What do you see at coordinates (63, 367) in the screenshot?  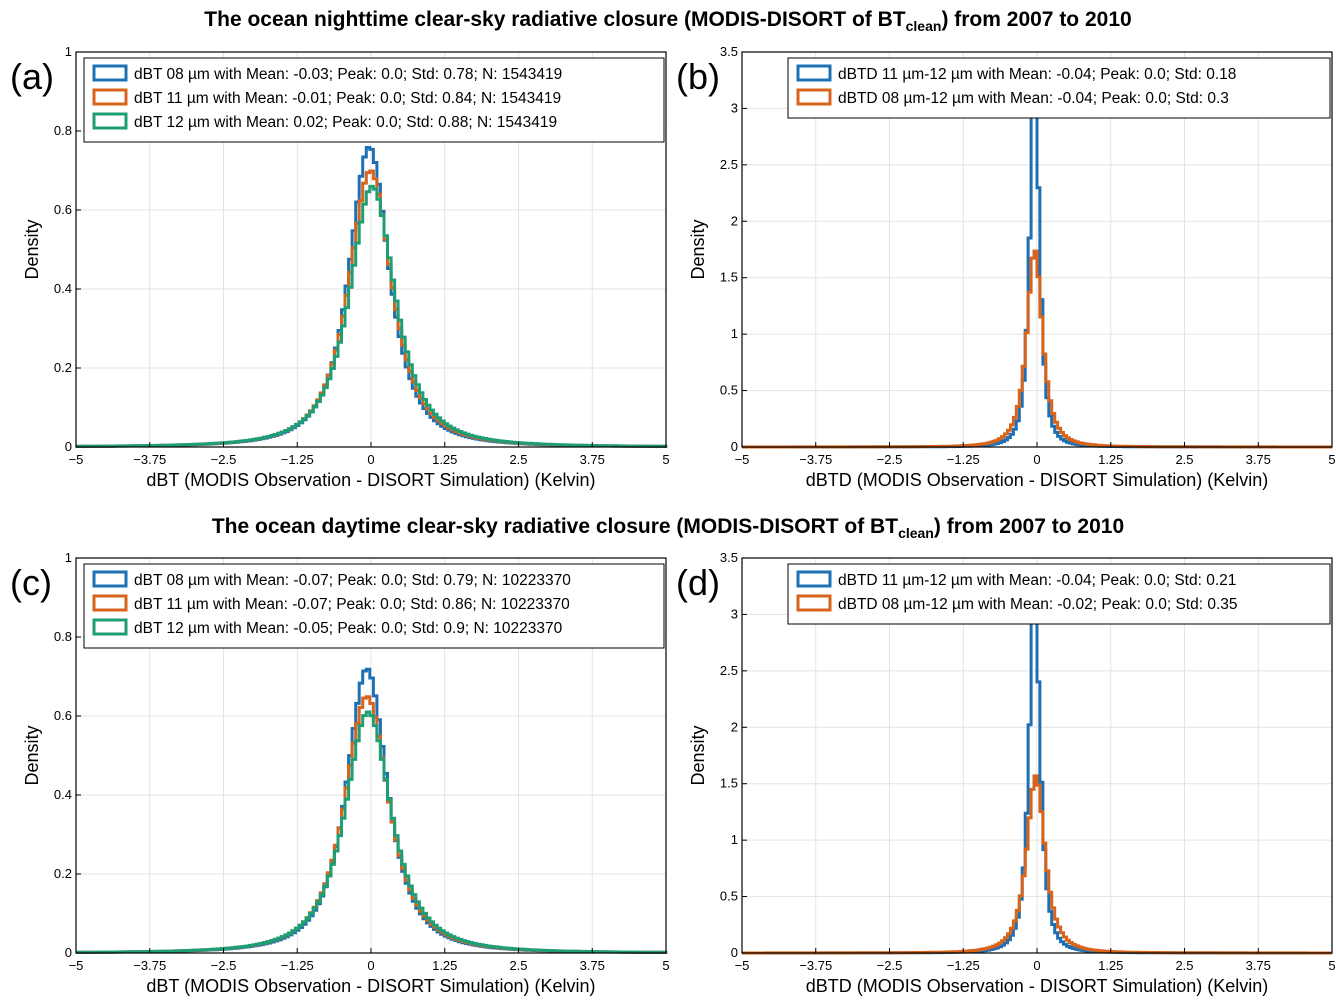 I see `y-tick-label: 0.2` at bounding box center [63, 367].